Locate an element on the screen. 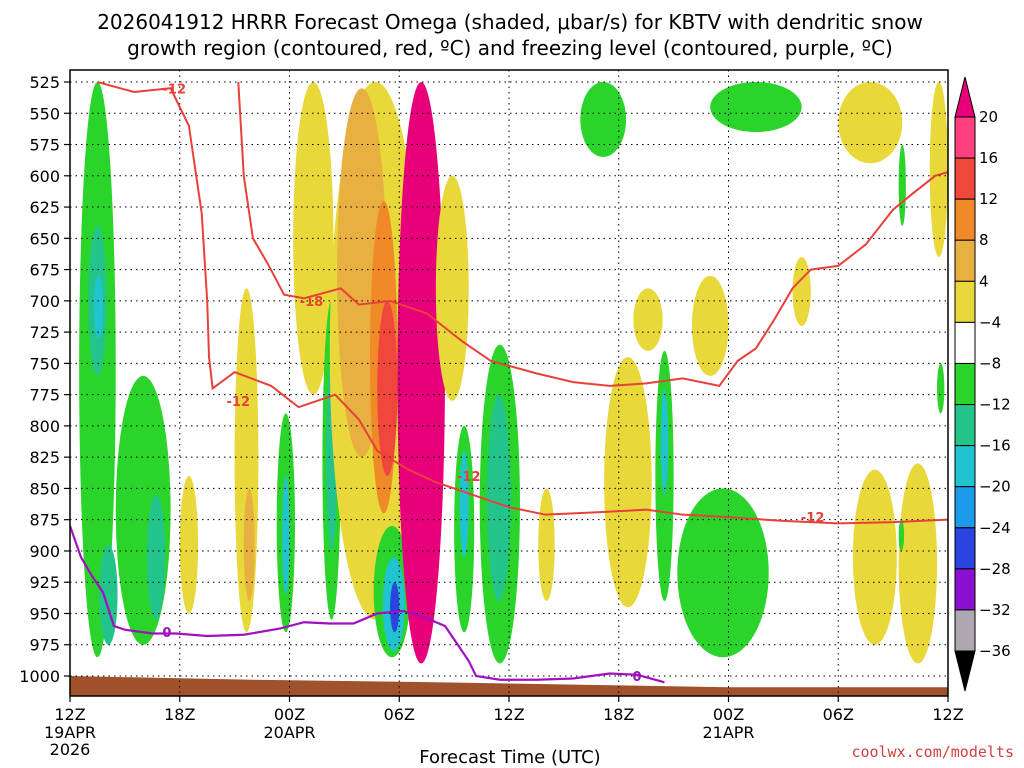 The height and width of the screenshot is (768, 1024). ytick-label-675: 675 is located at coordinates (44, 270).